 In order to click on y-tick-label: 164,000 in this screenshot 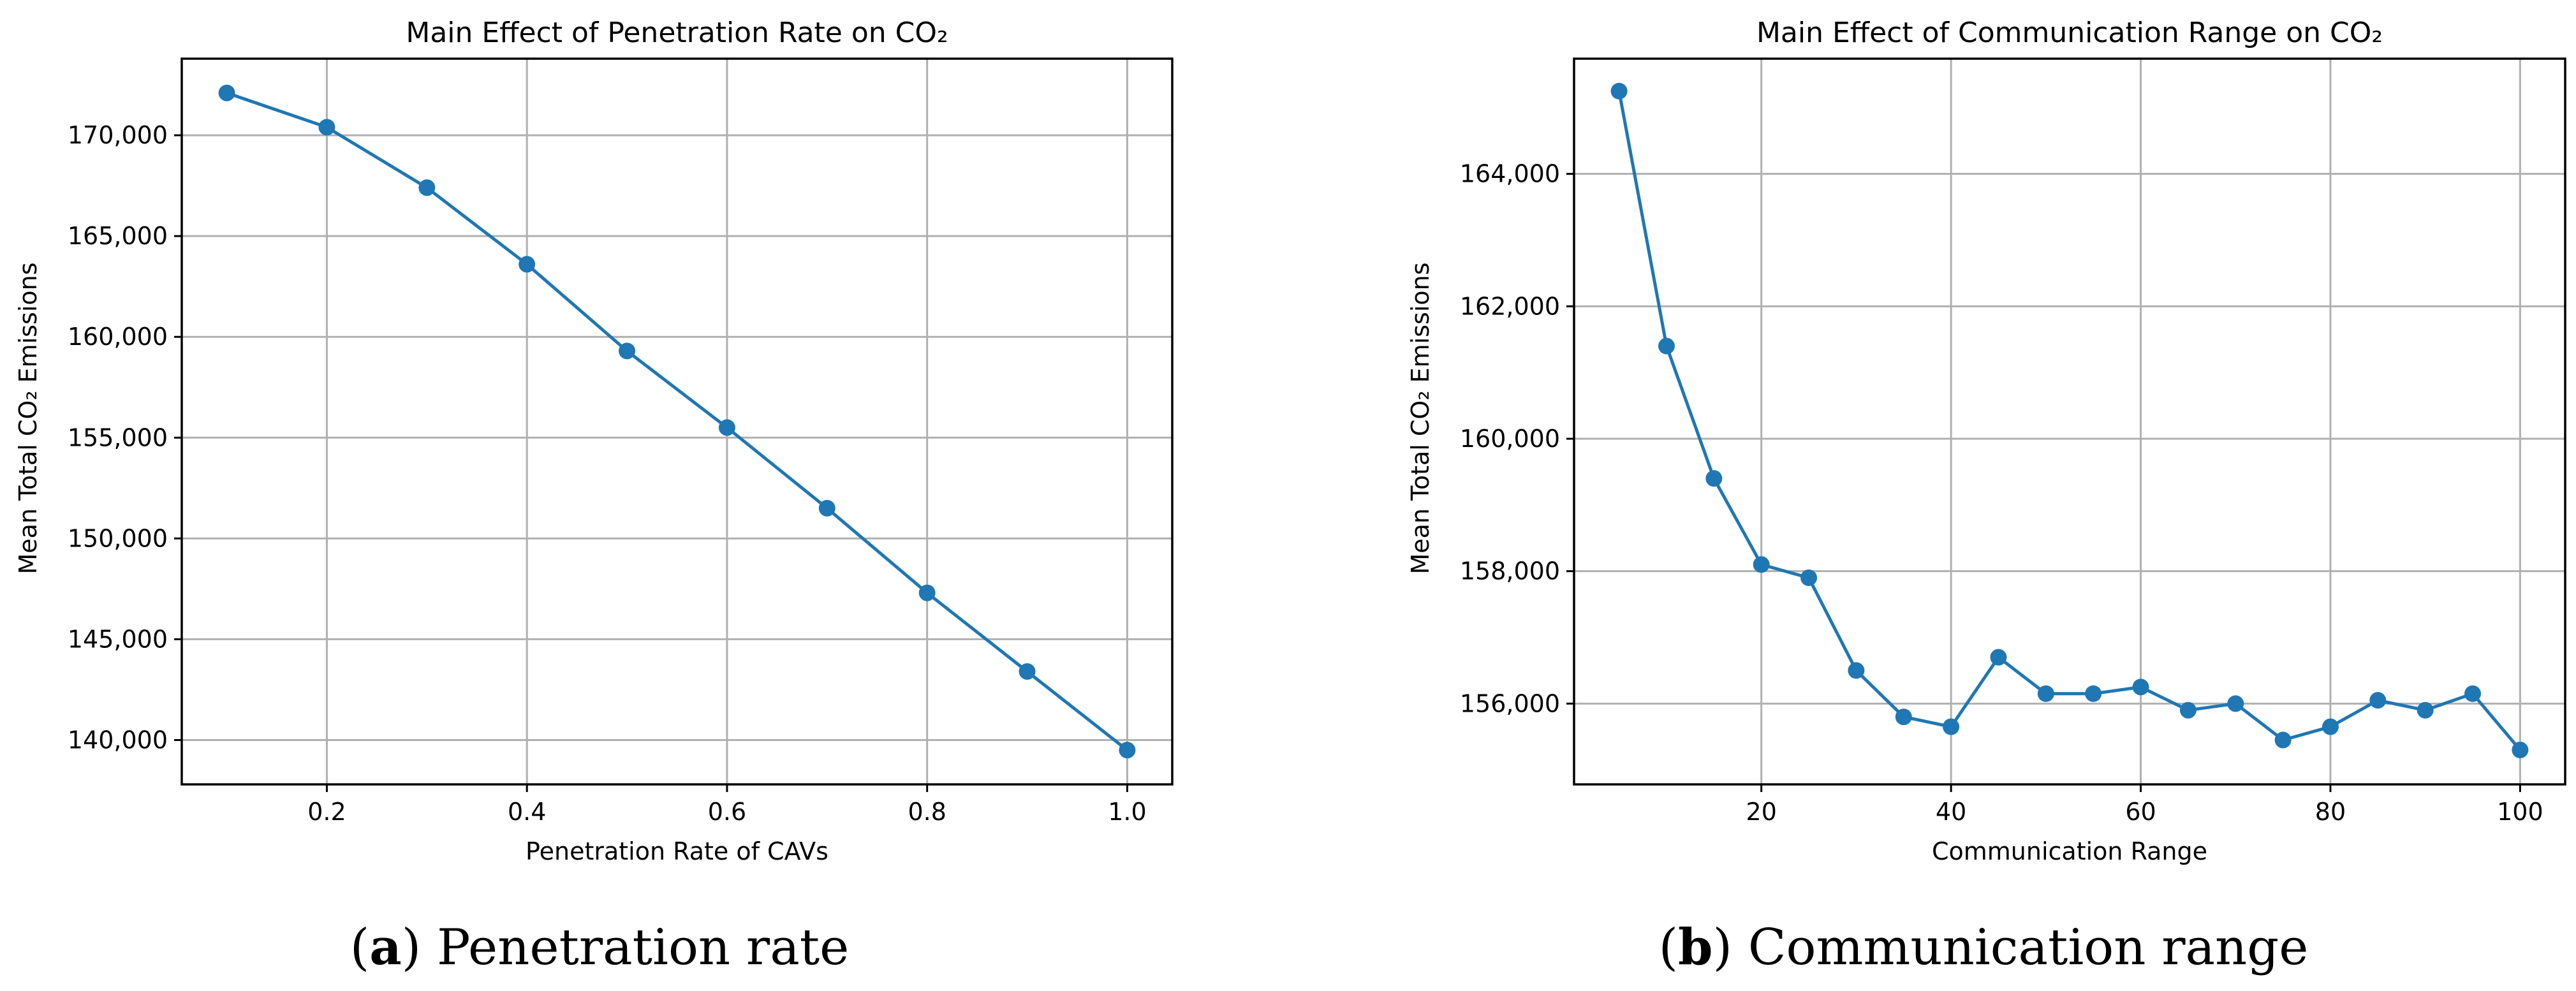, I will do `click(1510, 174)`.